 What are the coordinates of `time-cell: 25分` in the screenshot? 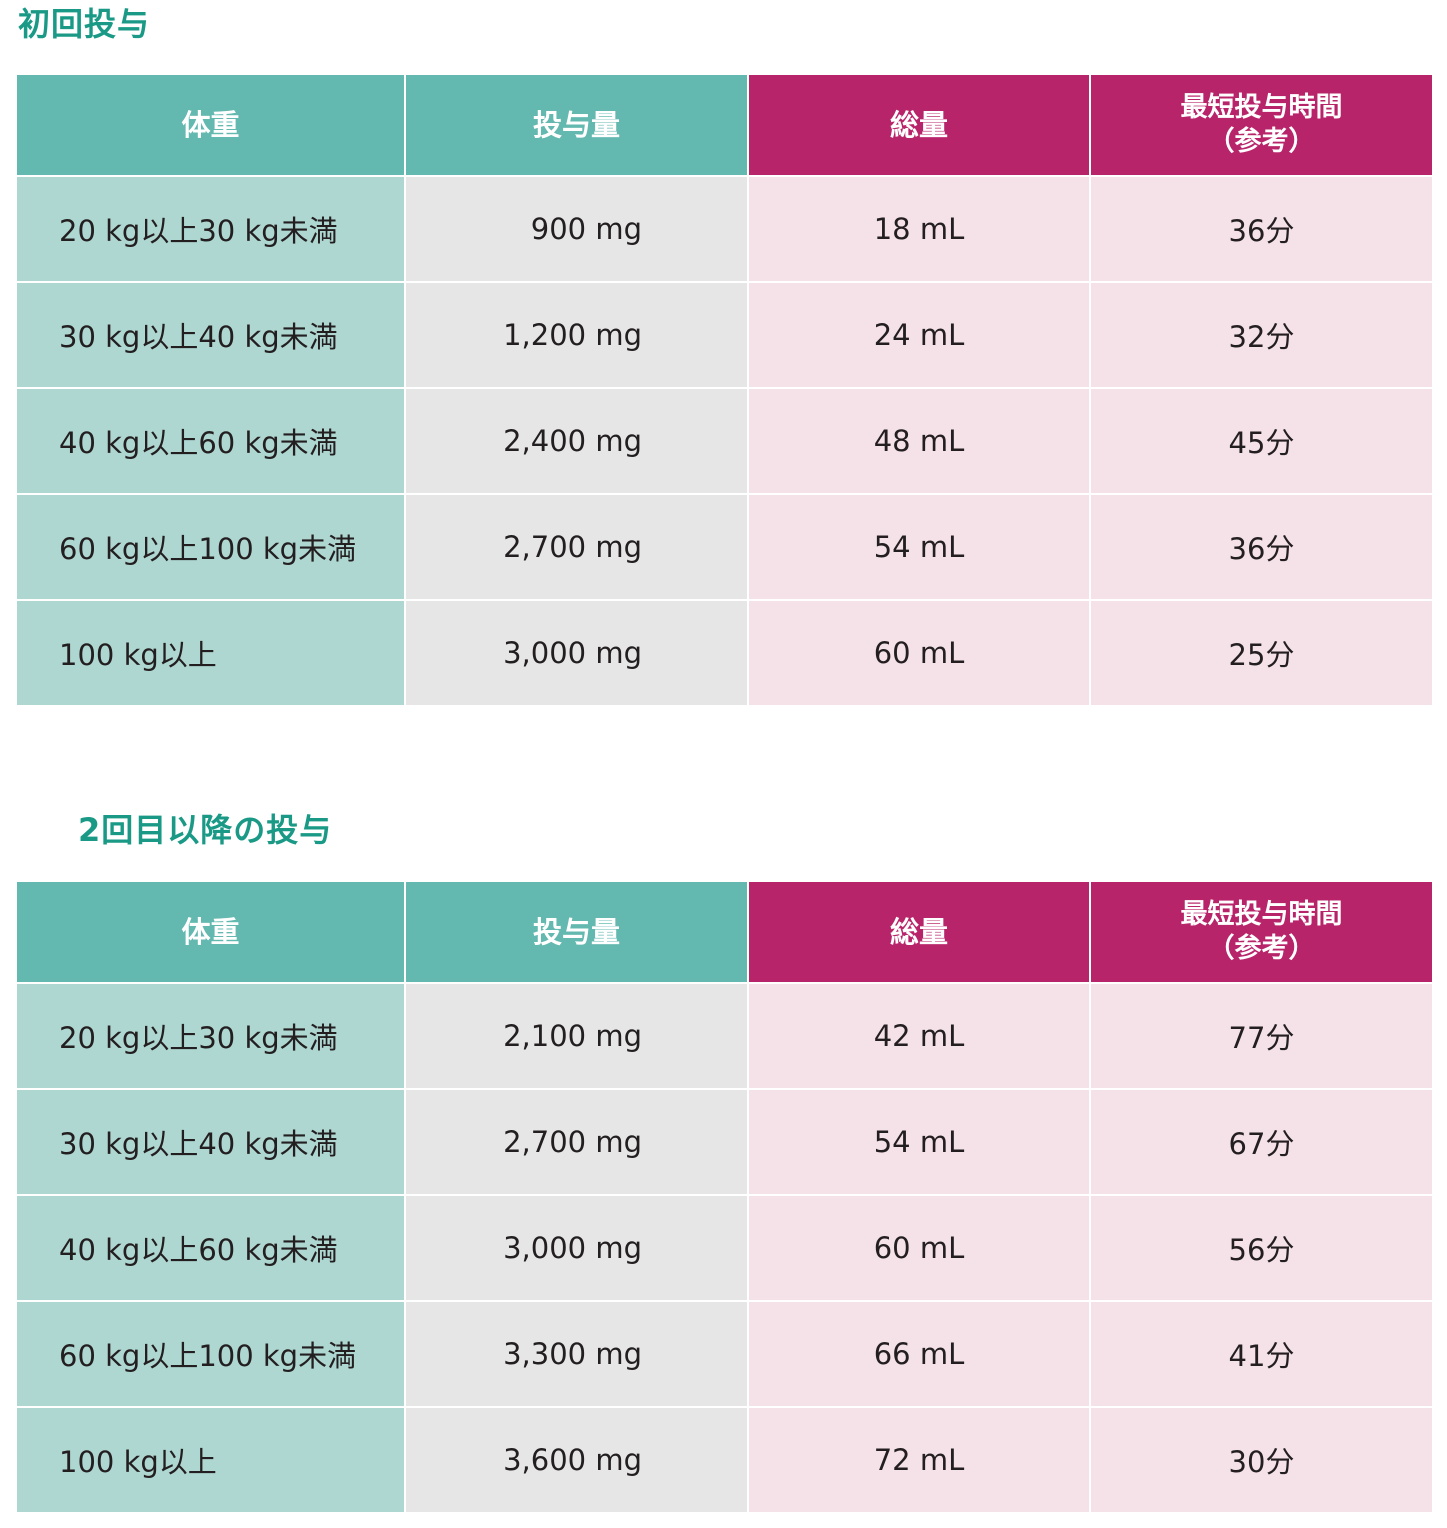 It's located at (1261, 653).